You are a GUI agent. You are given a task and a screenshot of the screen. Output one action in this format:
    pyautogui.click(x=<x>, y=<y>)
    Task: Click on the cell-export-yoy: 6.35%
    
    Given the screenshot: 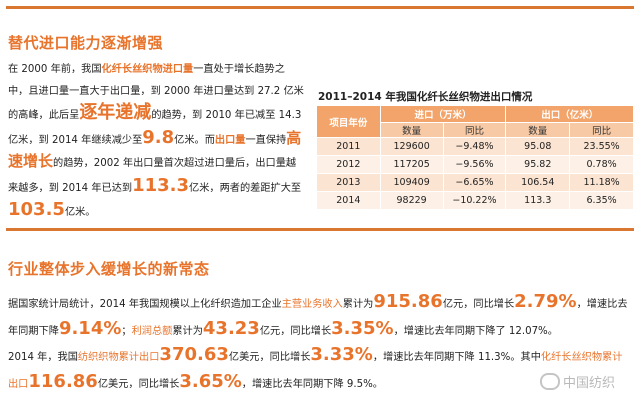 What is the action you would take?
    pyautogui.click(x=601, y=200)
    